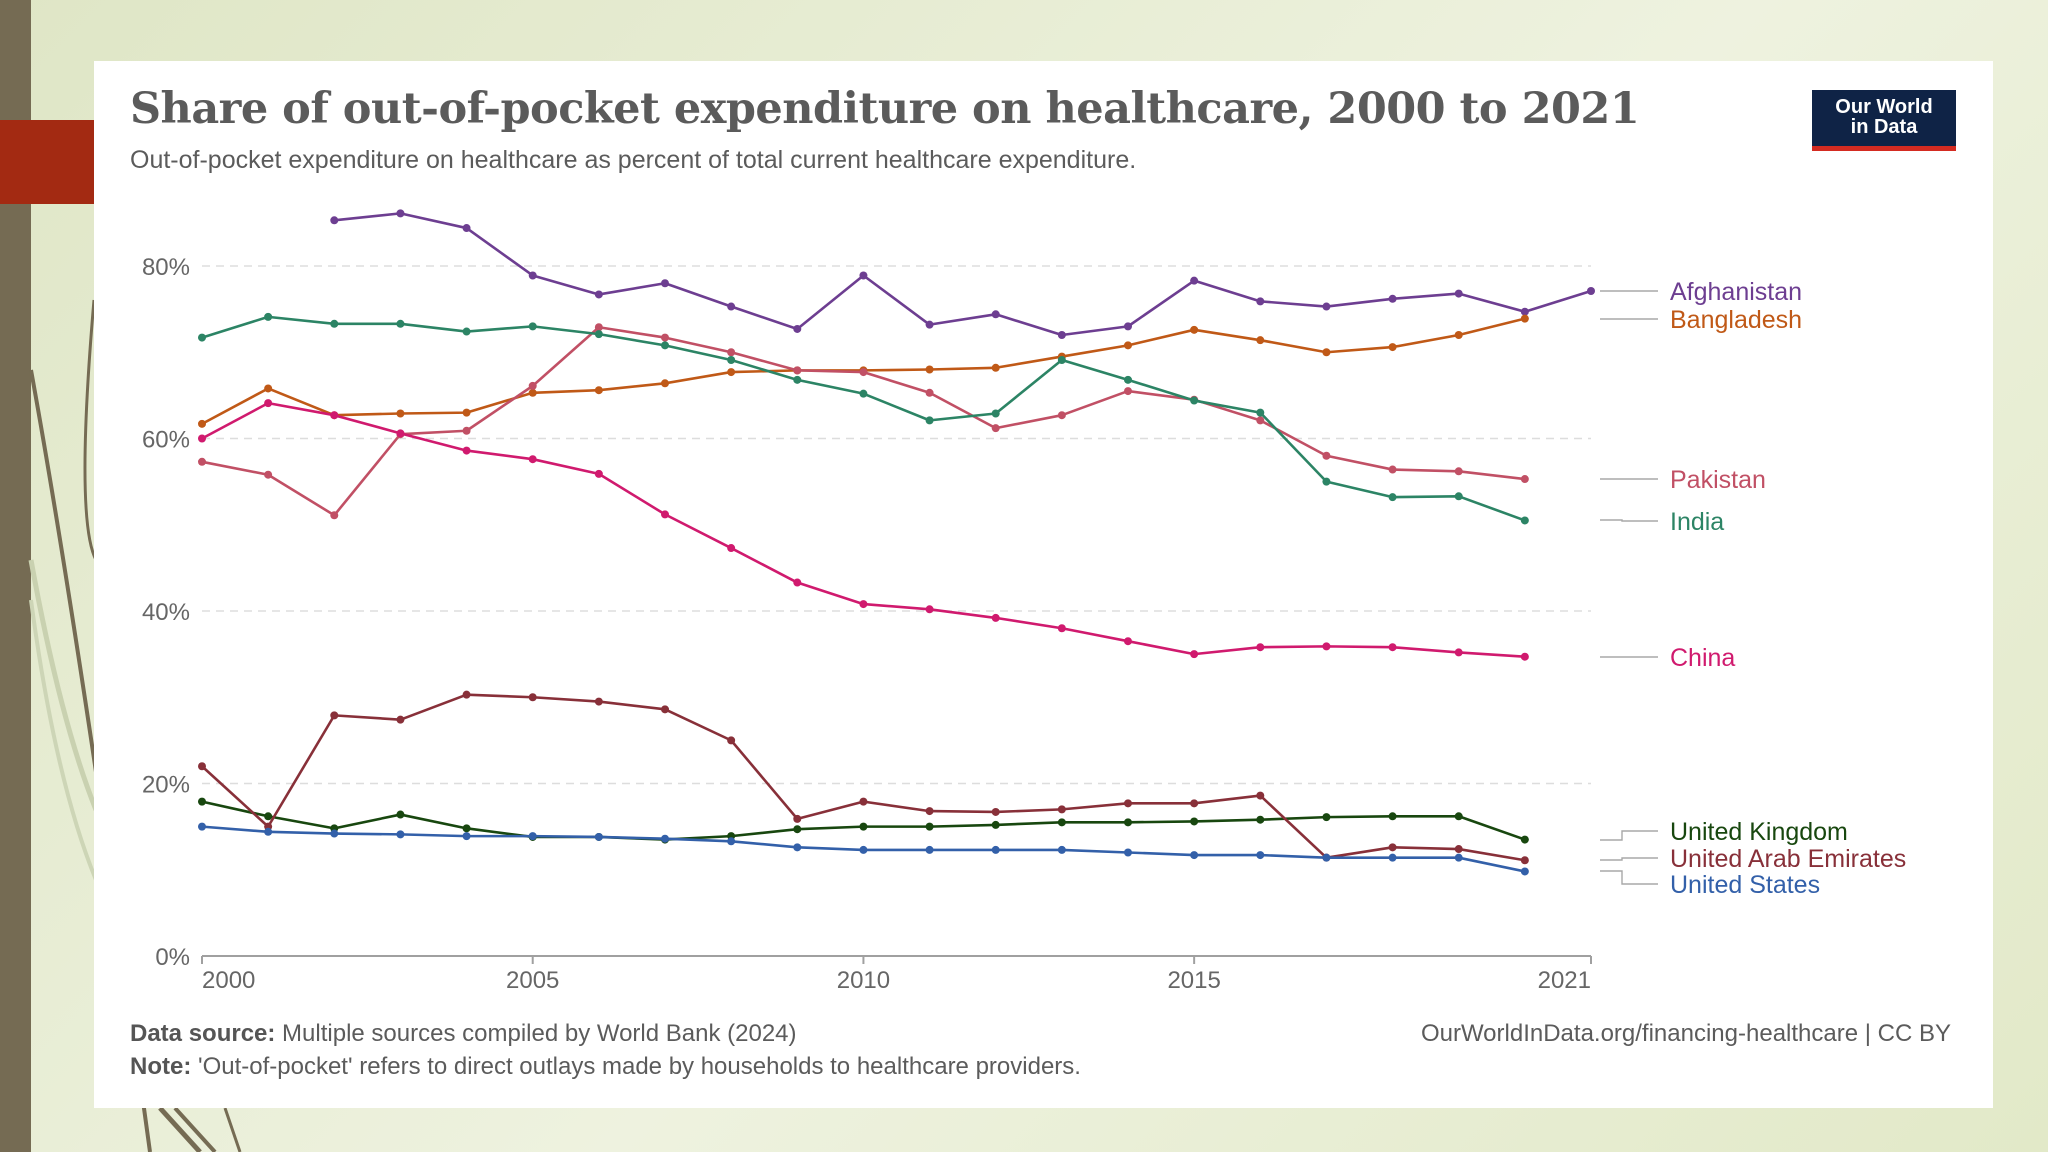  I want to click on legend-label-united-arab-emirates: United Arab Emirates, so click(1788, 859).